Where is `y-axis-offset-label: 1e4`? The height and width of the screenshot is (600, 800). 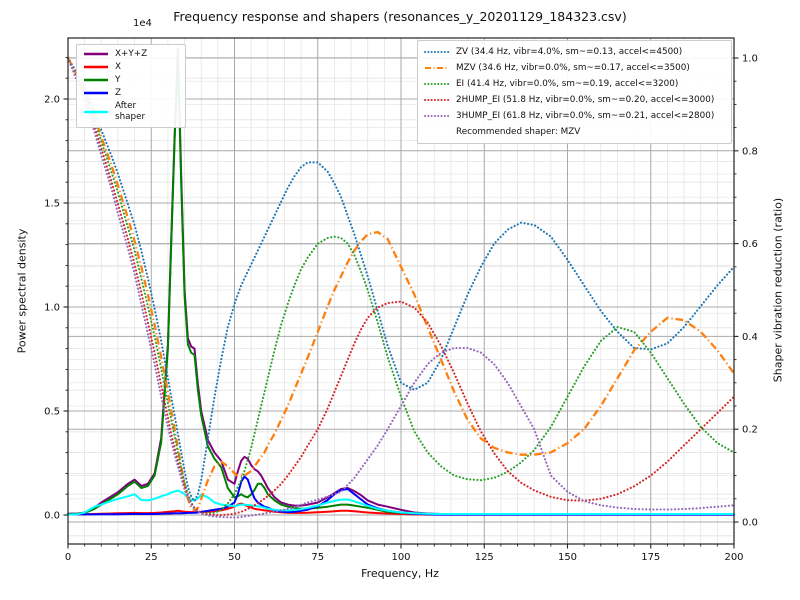 y-axis-offset-label: 1e4 is located at coordinates (142, 23).